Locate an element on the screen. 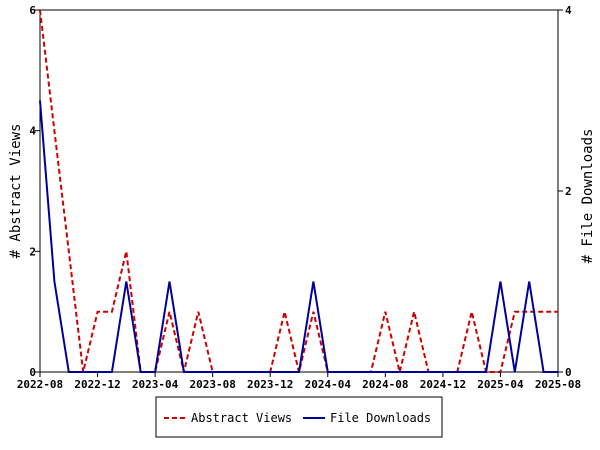  y-left-tick-label: 2 is located at coordinates (32, 251).